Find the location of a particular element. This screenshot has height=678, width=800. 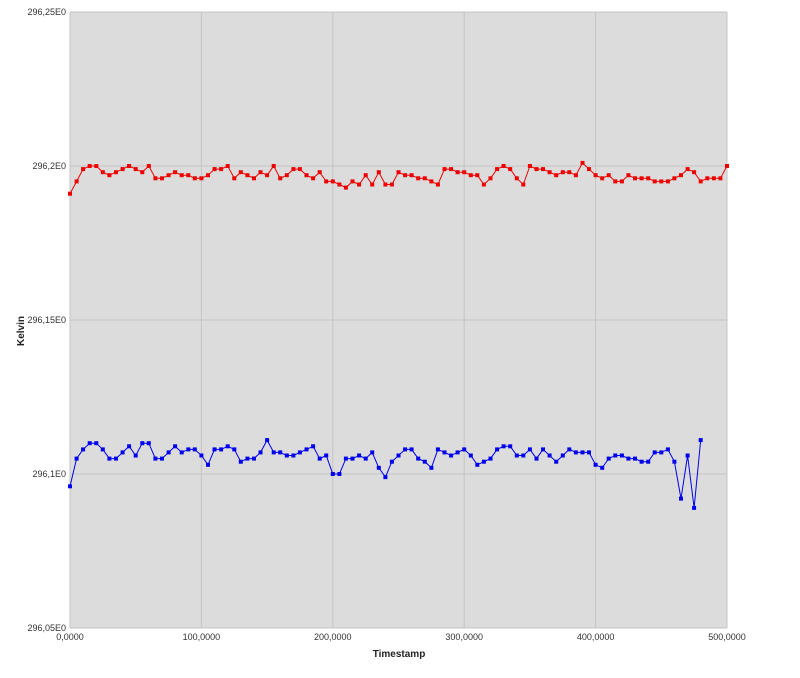

x-tick-label: 0,0000 is located at coordinates (70, 637).